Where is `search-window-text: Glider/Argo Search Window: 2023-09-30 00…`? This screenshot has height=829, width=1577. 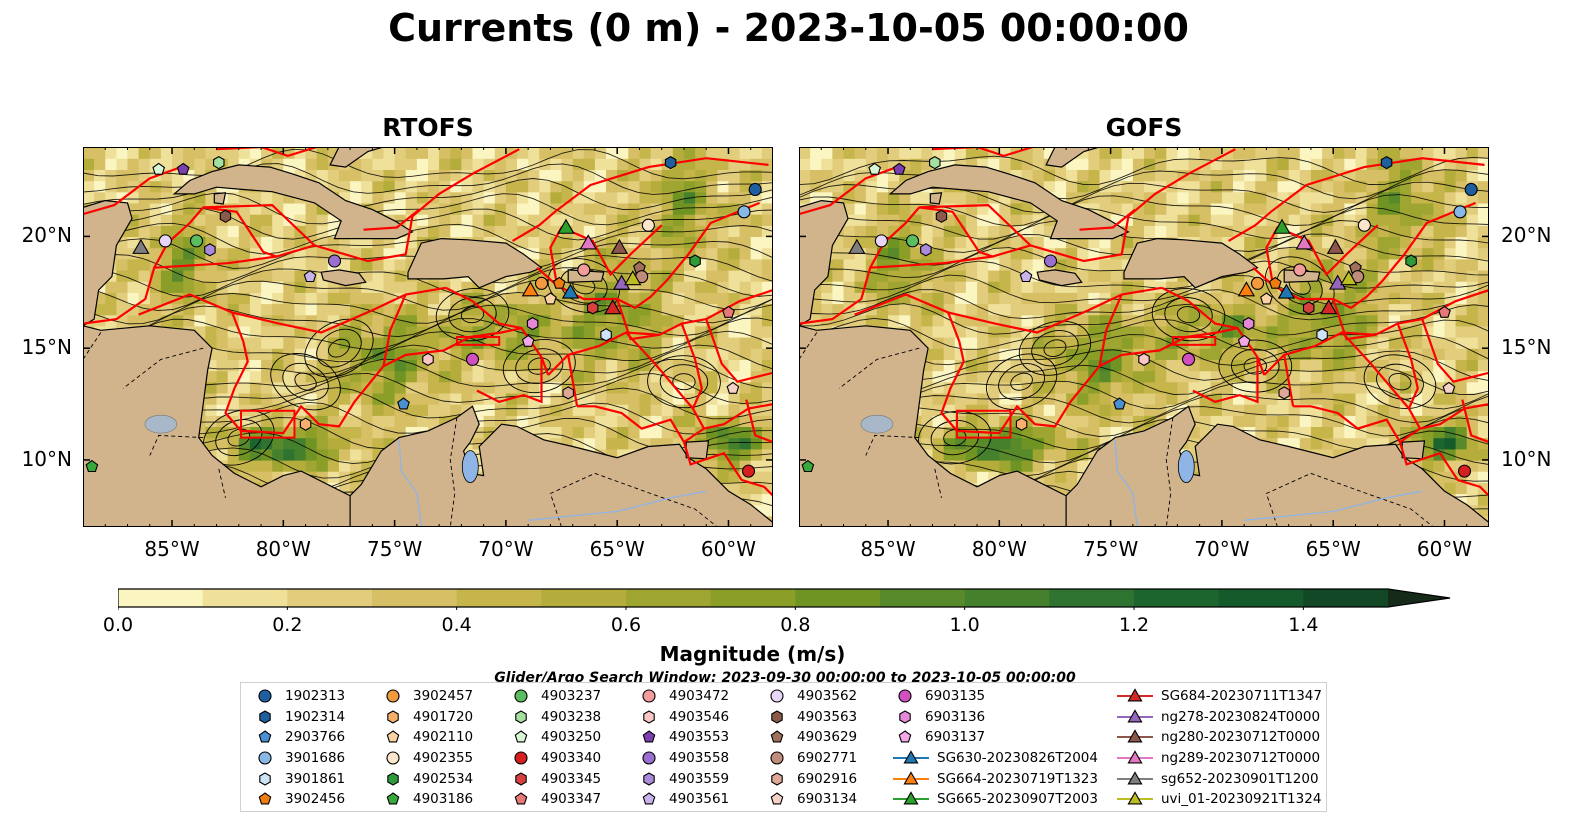 search-window-text: Glider/Argo Search Window: 2023-09-30 00… is located at coordinates (785, 677).